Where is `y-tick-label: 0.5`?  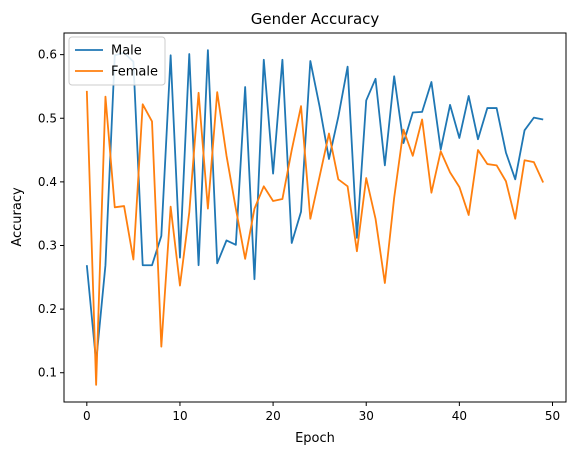 y-tick-label: 0.5 is located at coordinates (47, 118).